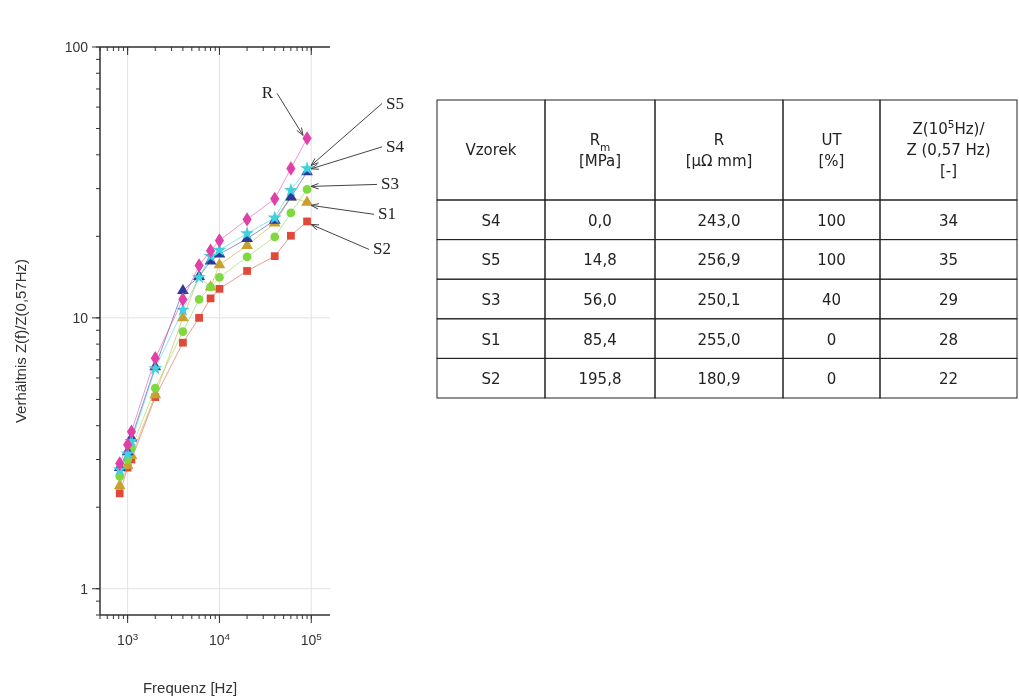 Image resolution: width=1019 pixels, height=700 pixels. Describe the element at coordinates (948, 379) in the screenshot. I see `text: 22` at that location.